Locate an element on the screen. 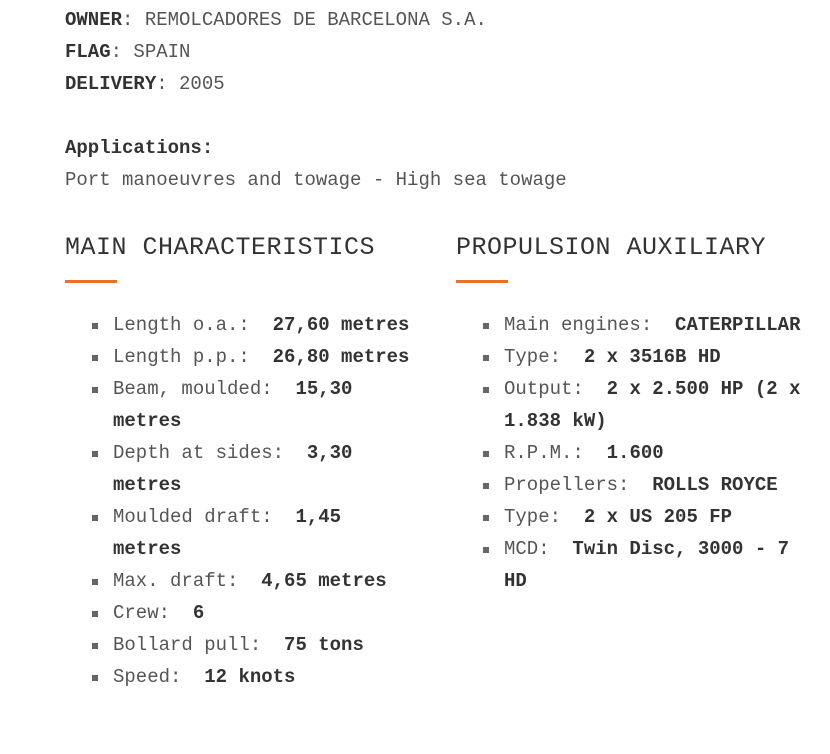  item-value: Twin Disc, 3000 - 7 HD is located at coordinates (647, 565).